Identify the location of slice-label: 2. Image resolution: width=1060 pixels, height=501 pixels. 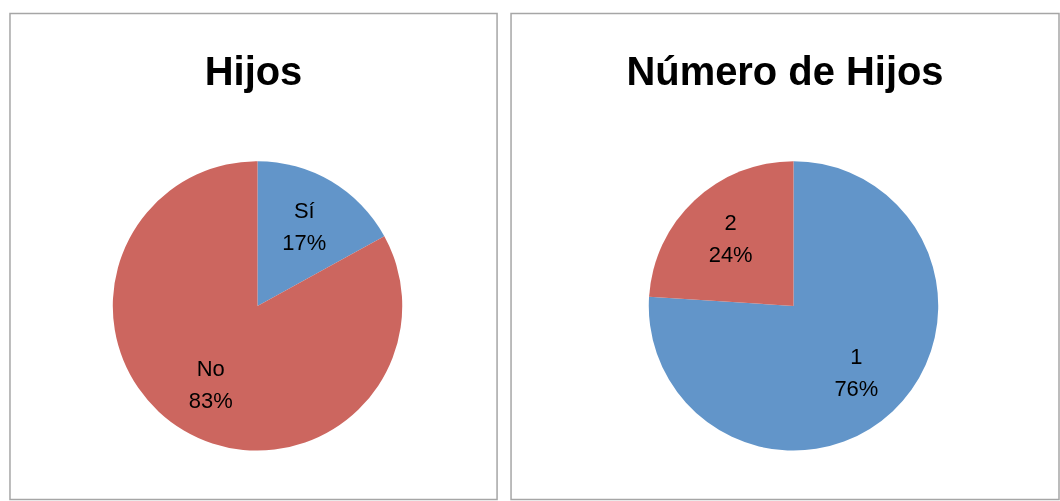
(730, 222).